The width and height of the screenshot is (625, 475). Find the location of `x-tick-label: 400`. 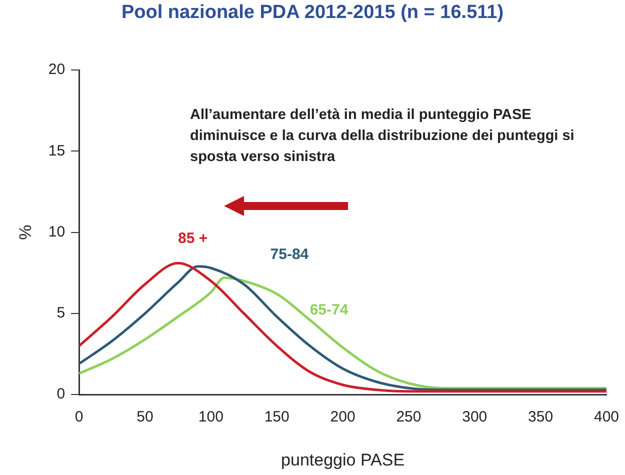

x-tick-label: 400 is located at coordinates (606, 417).